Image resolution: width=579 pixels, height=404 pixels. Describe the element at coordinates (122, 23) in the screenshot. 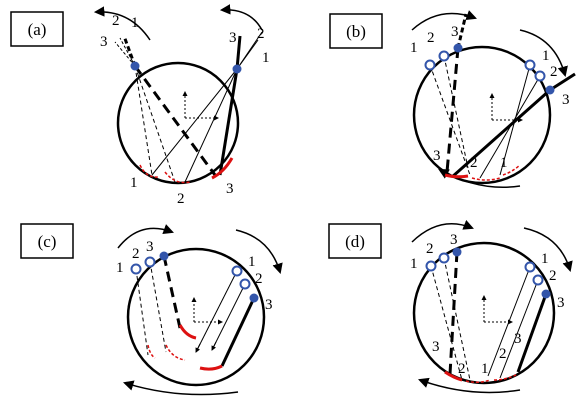

I see `panel-a-rotation-arrow-left` at that location.